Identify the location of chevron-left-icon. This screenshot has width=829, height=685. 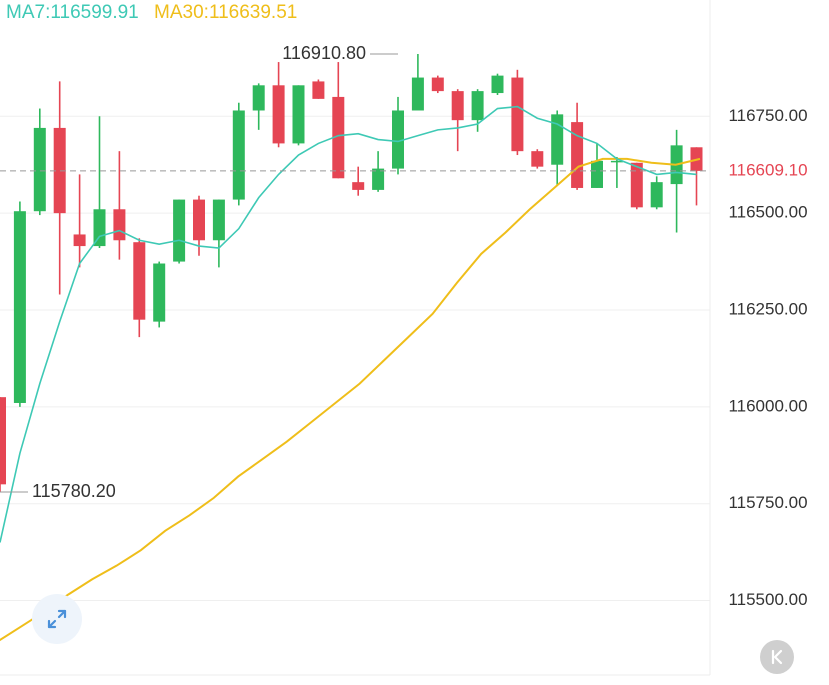
(777, 657).